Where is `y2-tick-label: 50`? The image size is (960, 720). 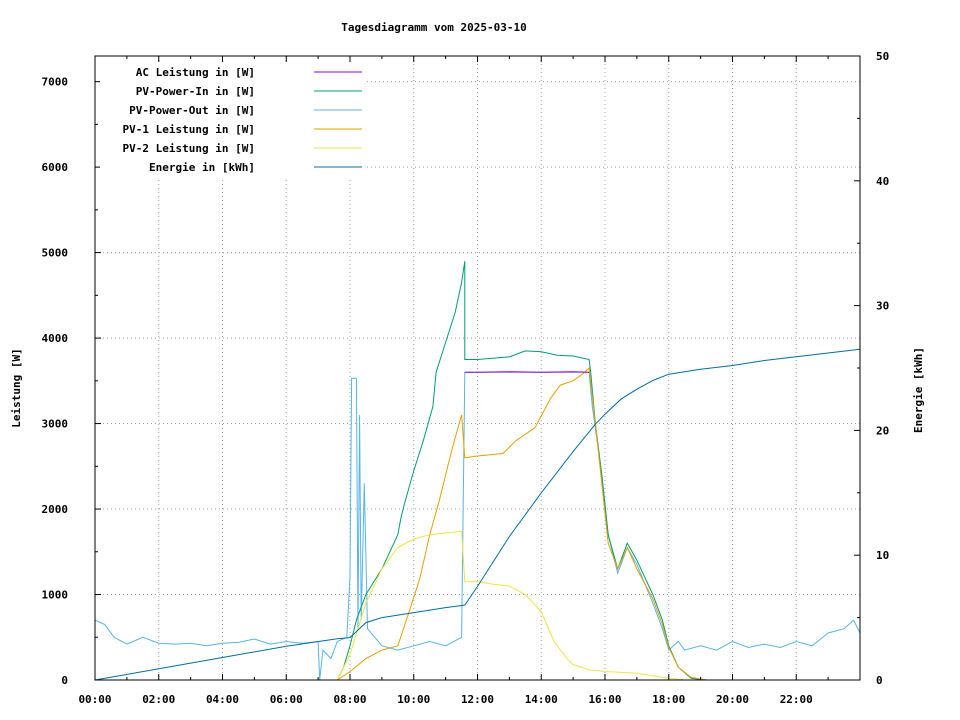
y2-tick-label: 50 is located at coordinates (882, 56).